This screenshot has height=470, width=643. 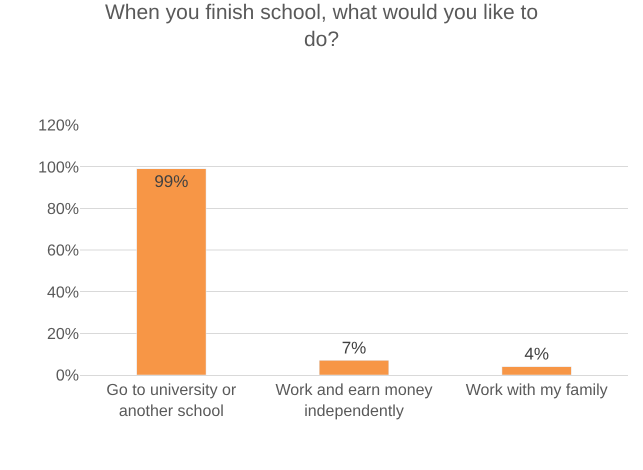 What do you see at coordinates (62, 293) in the screenshot?
I see `y-tick-label: 40%` at bounding box center [62, 293].